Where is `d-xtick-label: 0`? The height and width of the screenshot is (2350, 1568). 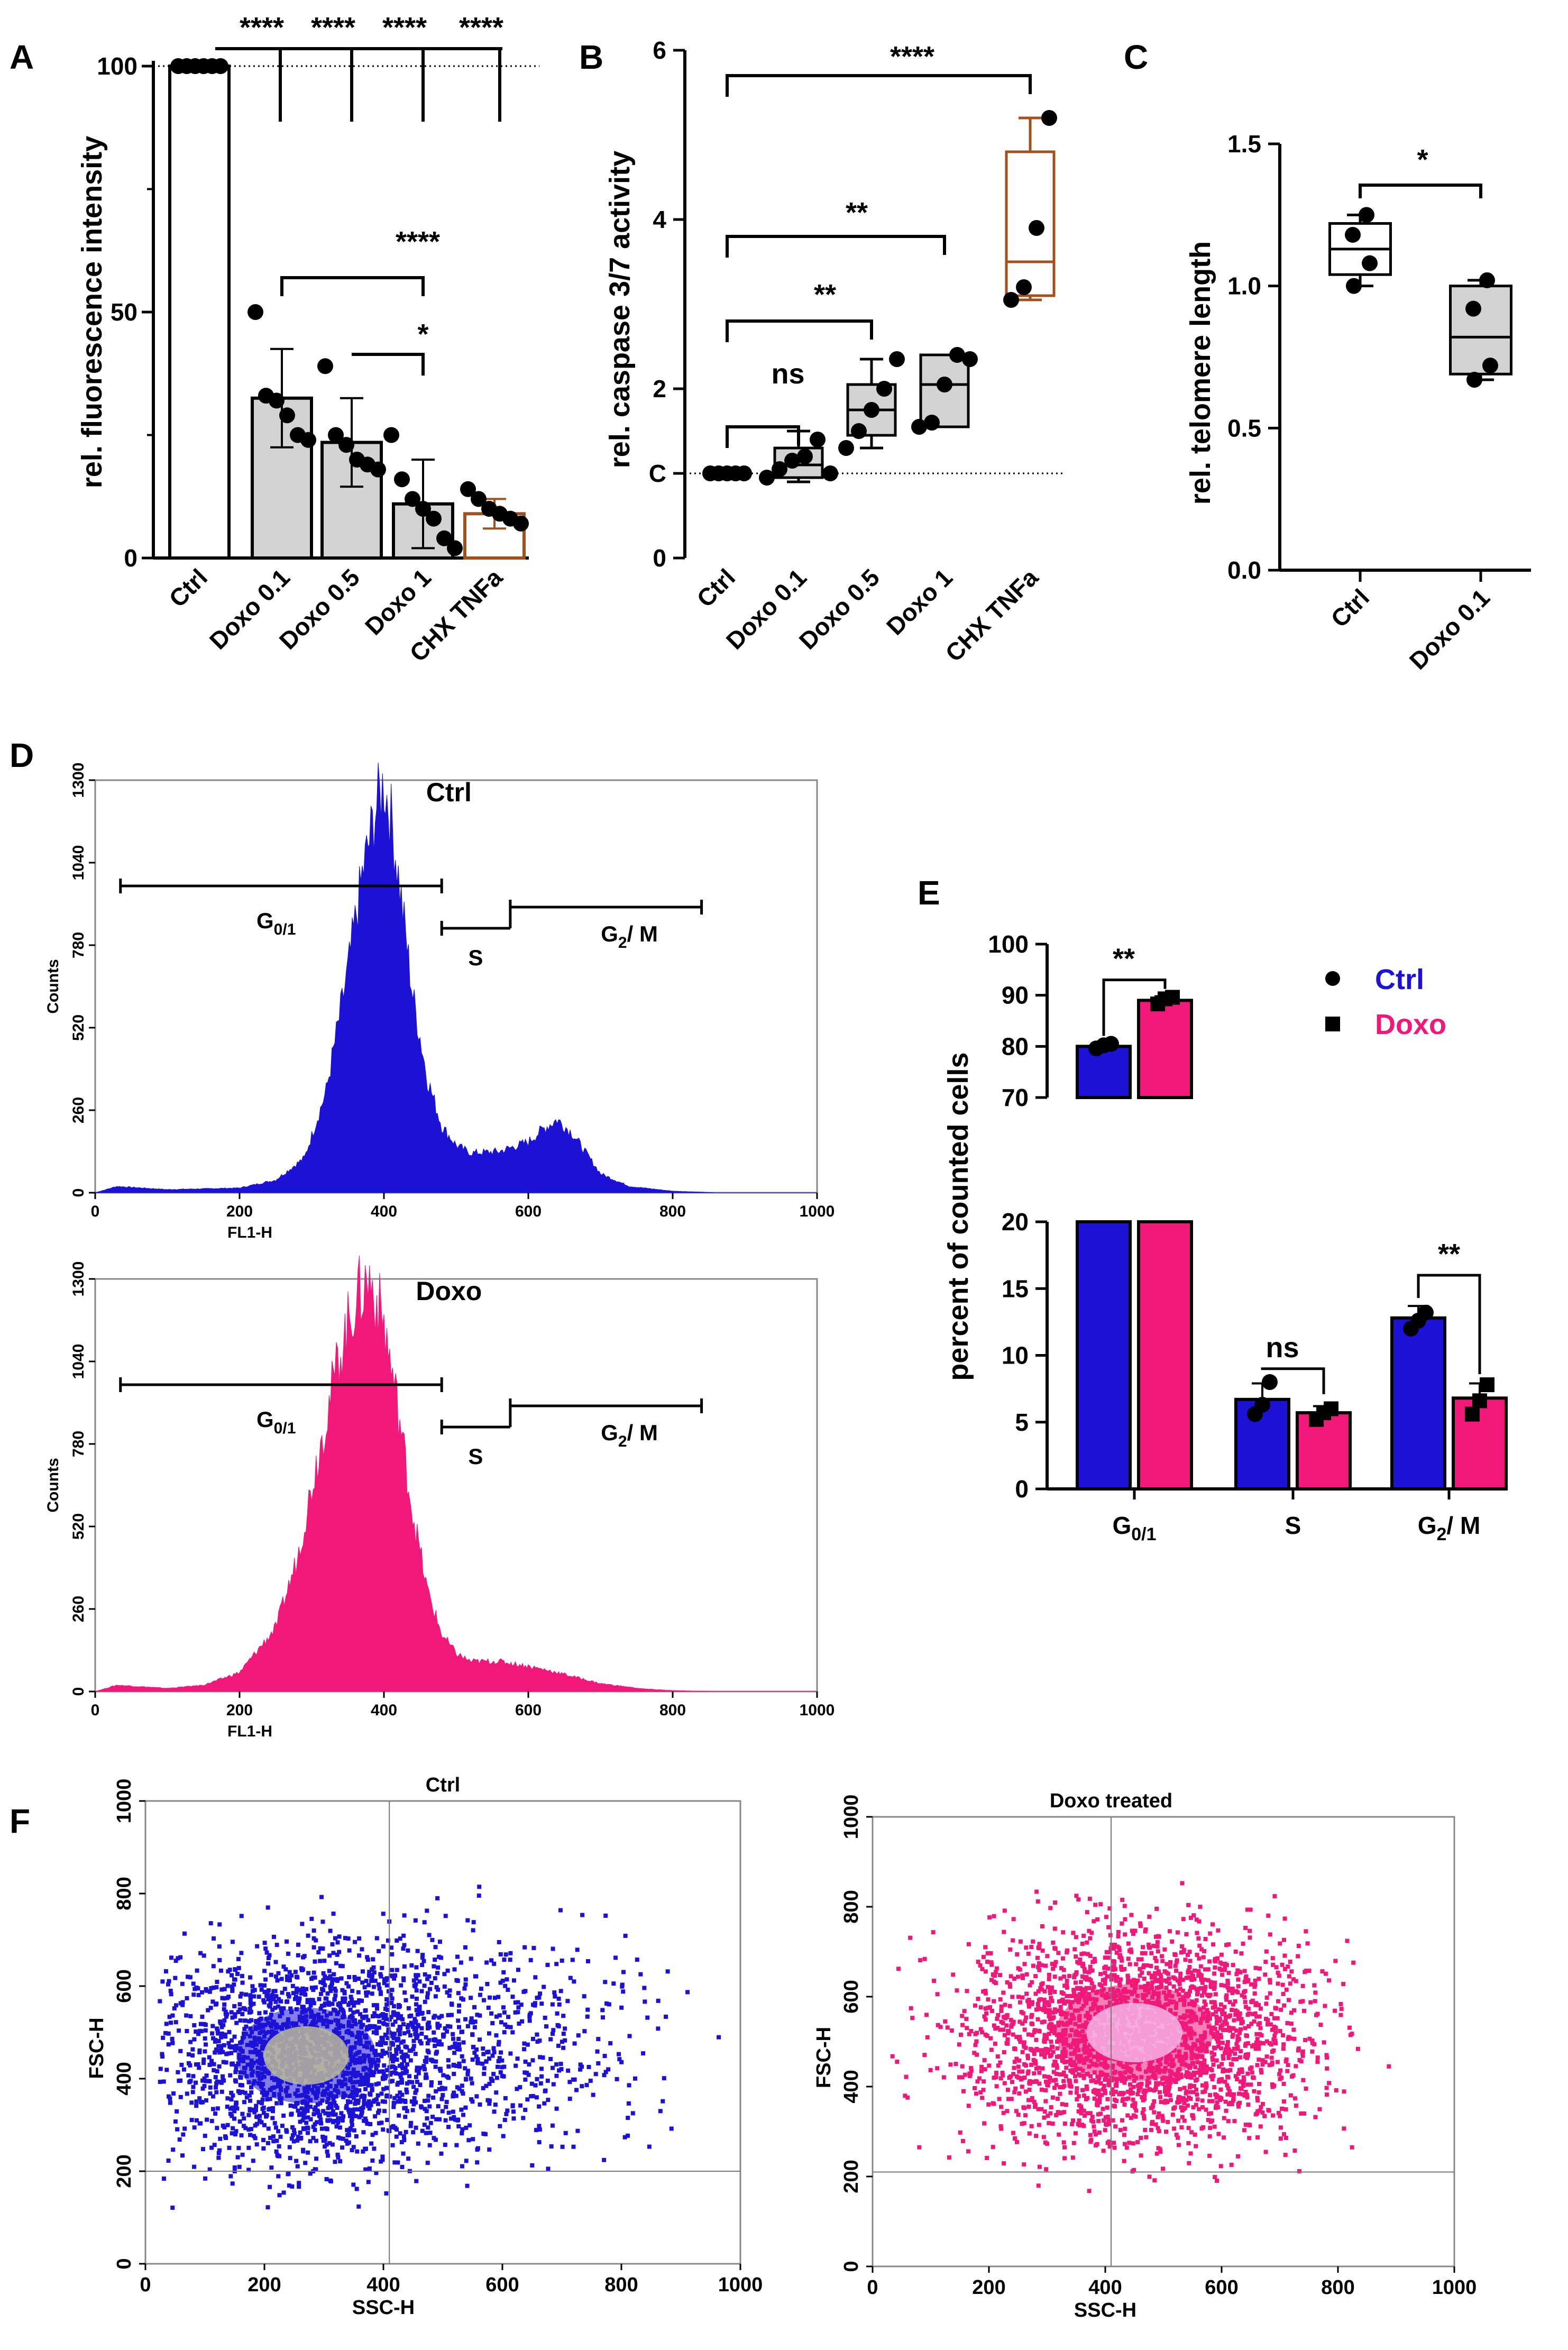 d-xtick-label: 0 is located at coordinates (95, 1211).